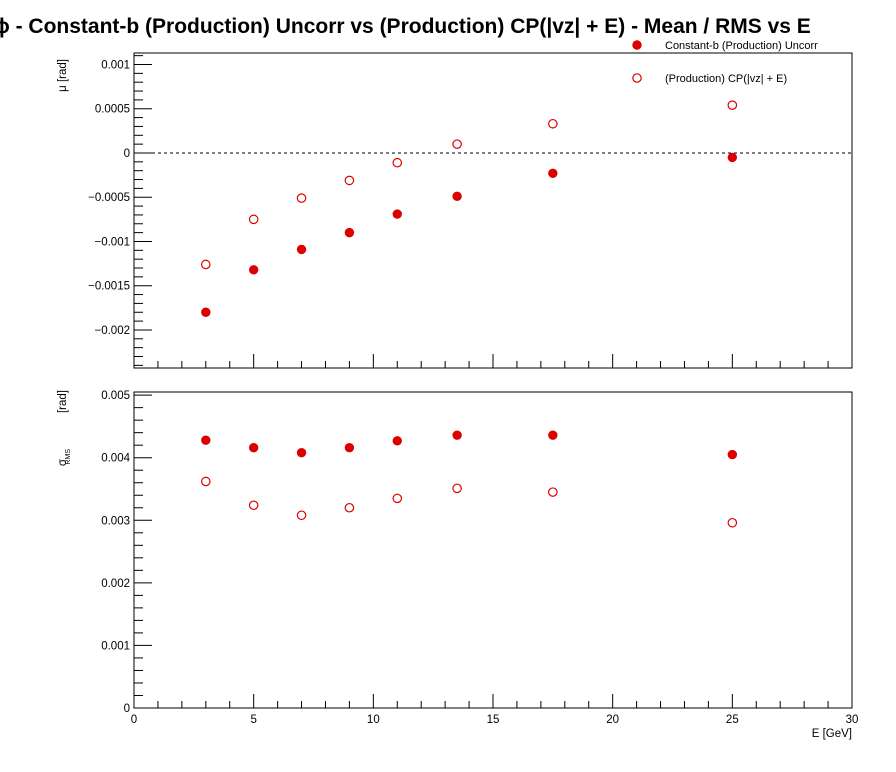 The image size is (896, 772). Describe the element at coordinates (832, 734) in the screenshot. I see `x-axis-label: E [GeV]` at that location.